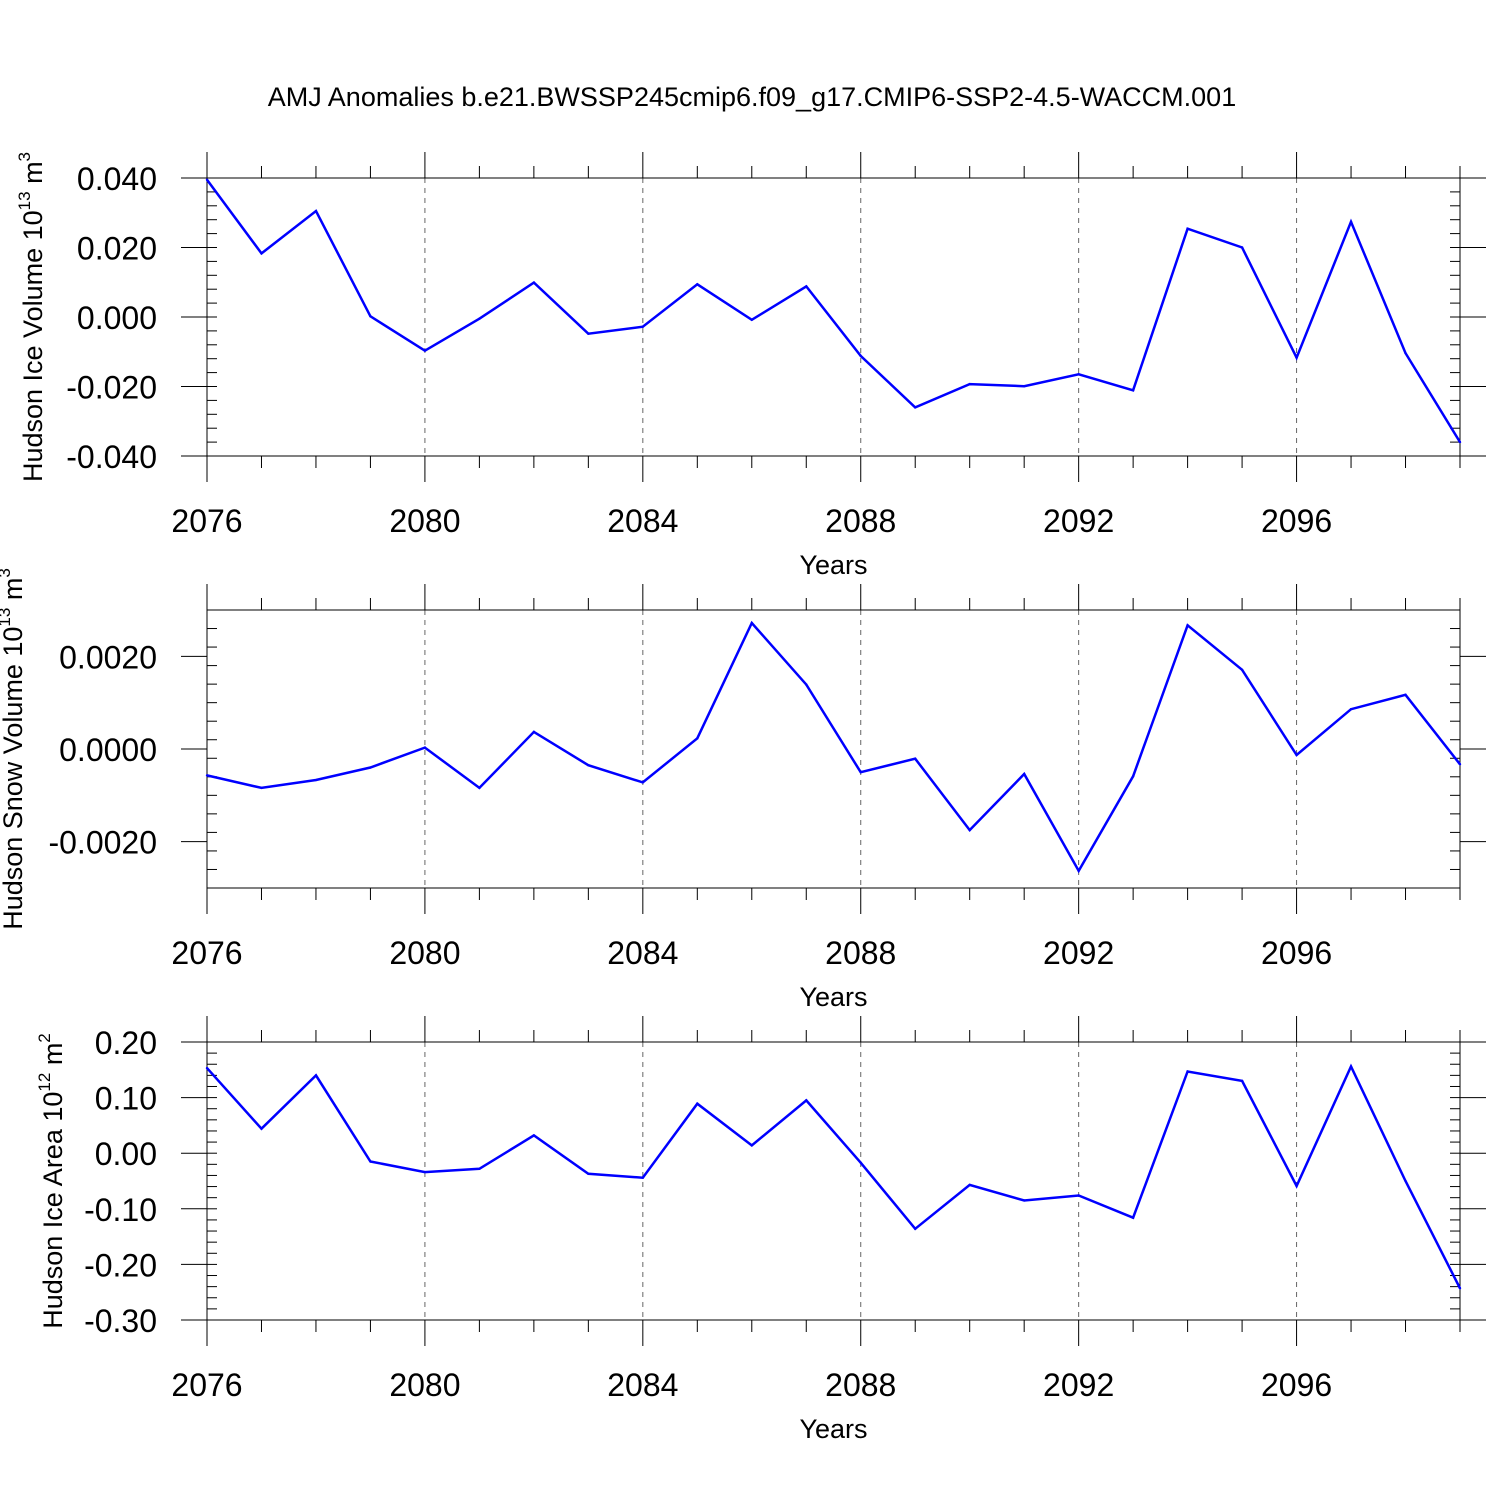 Image resolution: width=1500 pixels, height=1500 pixels. What do you see at coordinates (111, 388) in the screenshot?
I see `y-tick-label: -0.020` at bounding box center [111, 388].